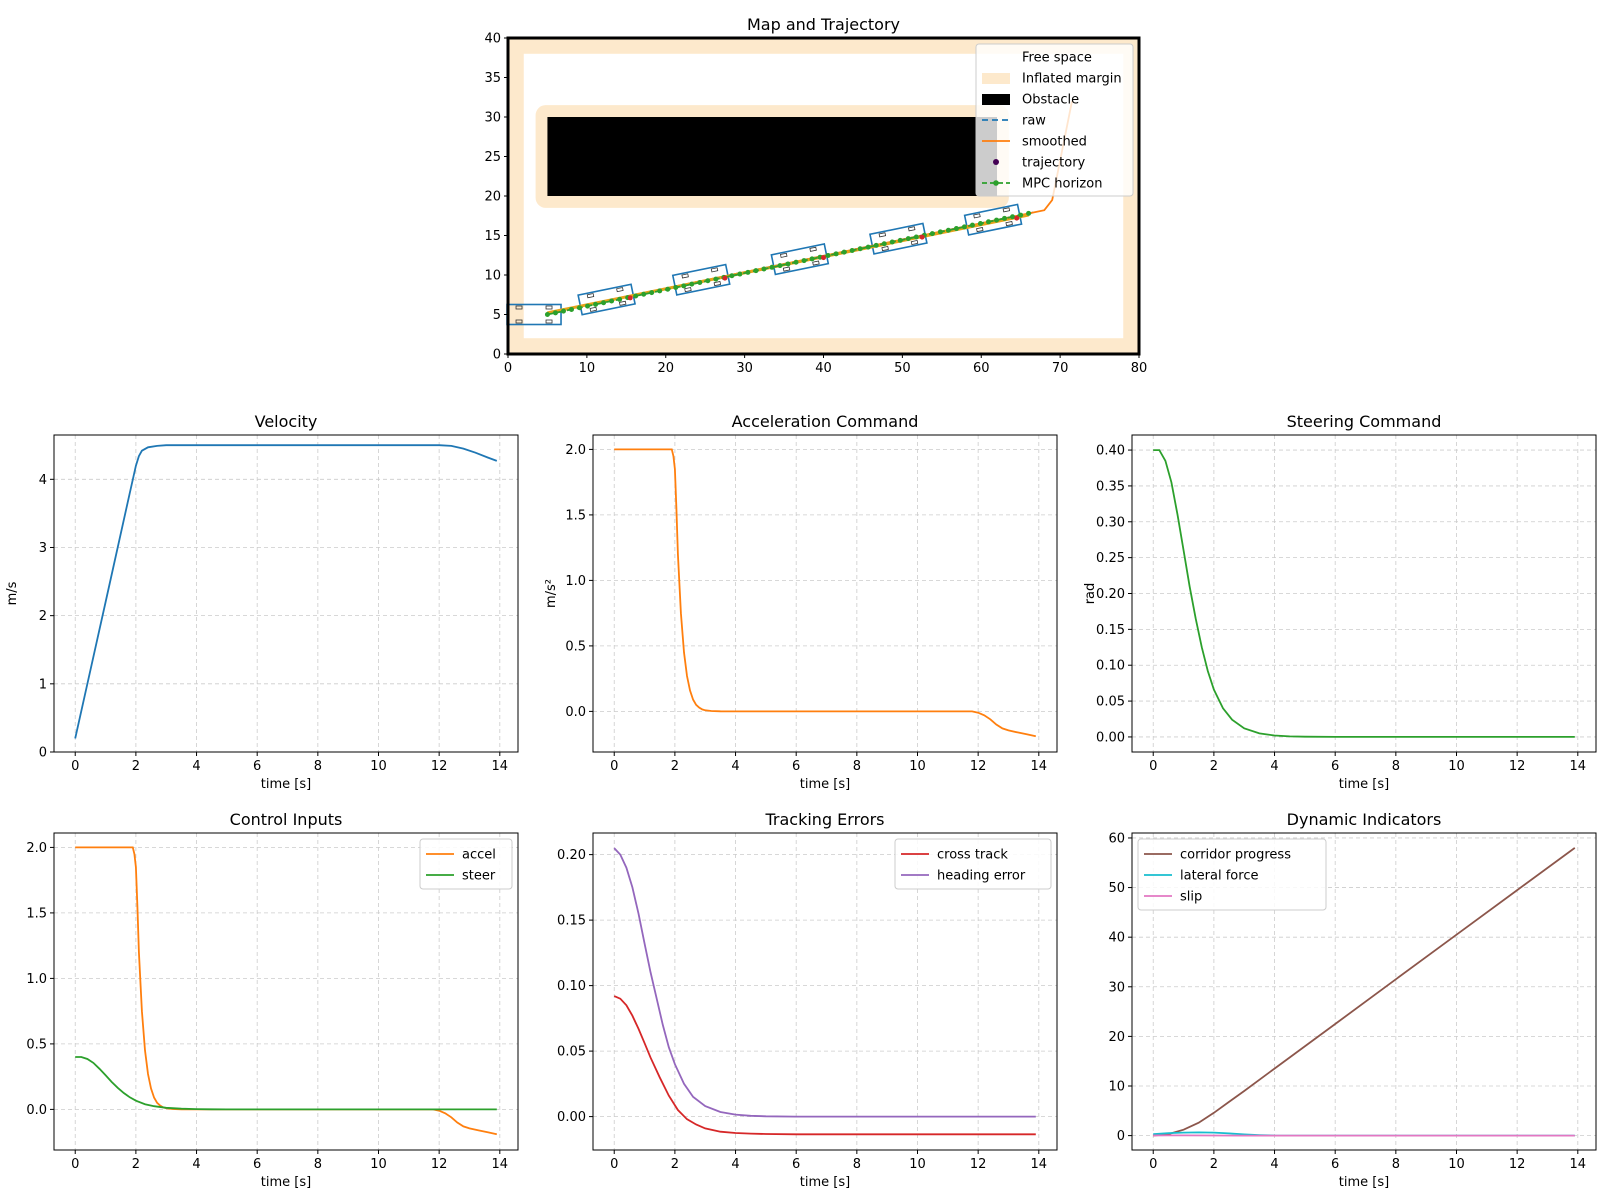  I want to click on y-tick-label: 35, so click(492, 78).